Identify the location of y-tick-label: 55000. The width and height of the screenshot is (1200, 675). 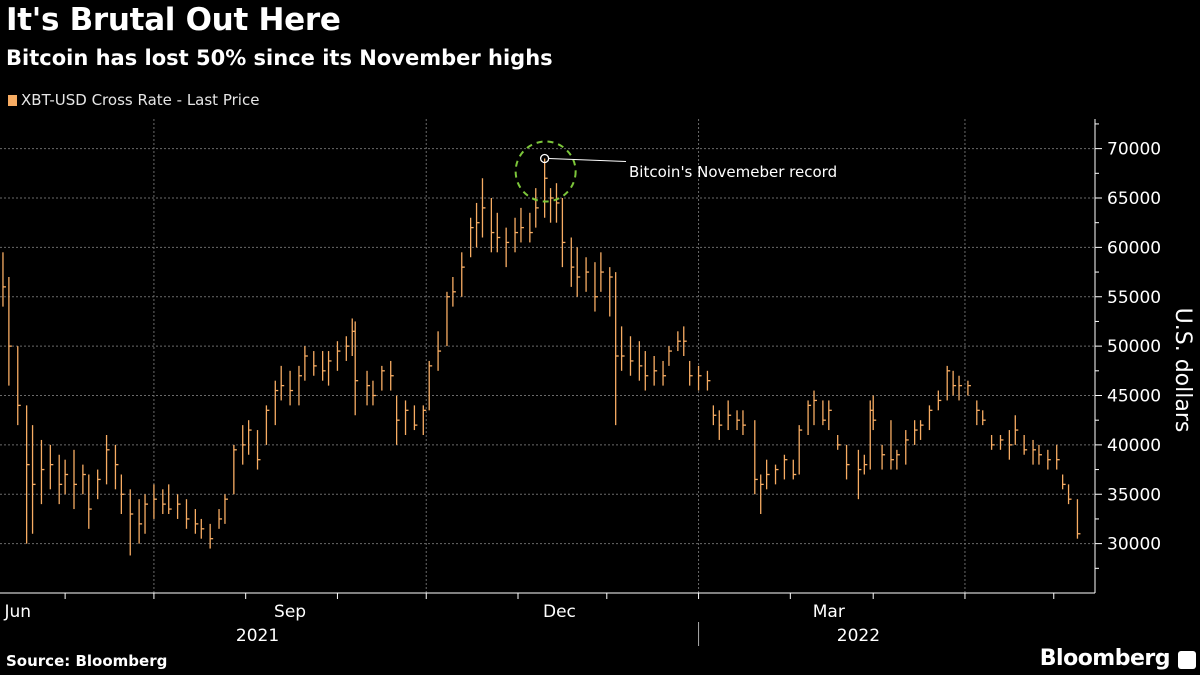
(1134, 298).